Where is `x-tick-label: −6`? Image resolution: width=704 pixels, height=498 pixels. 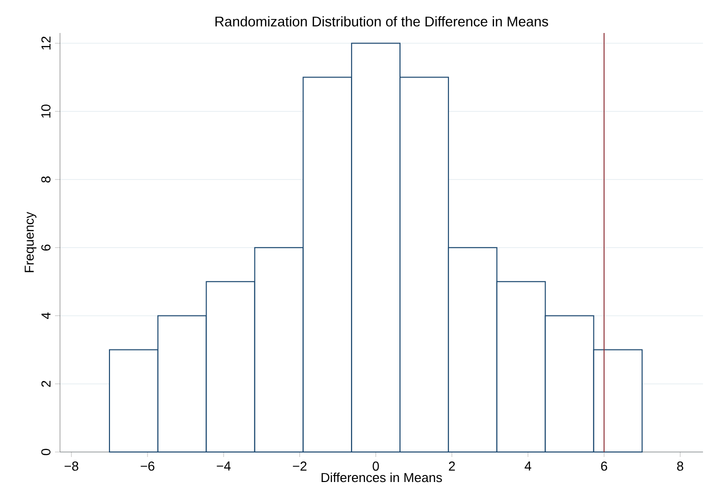 x-tick-label: −6 is located at coordinates (147, 466).